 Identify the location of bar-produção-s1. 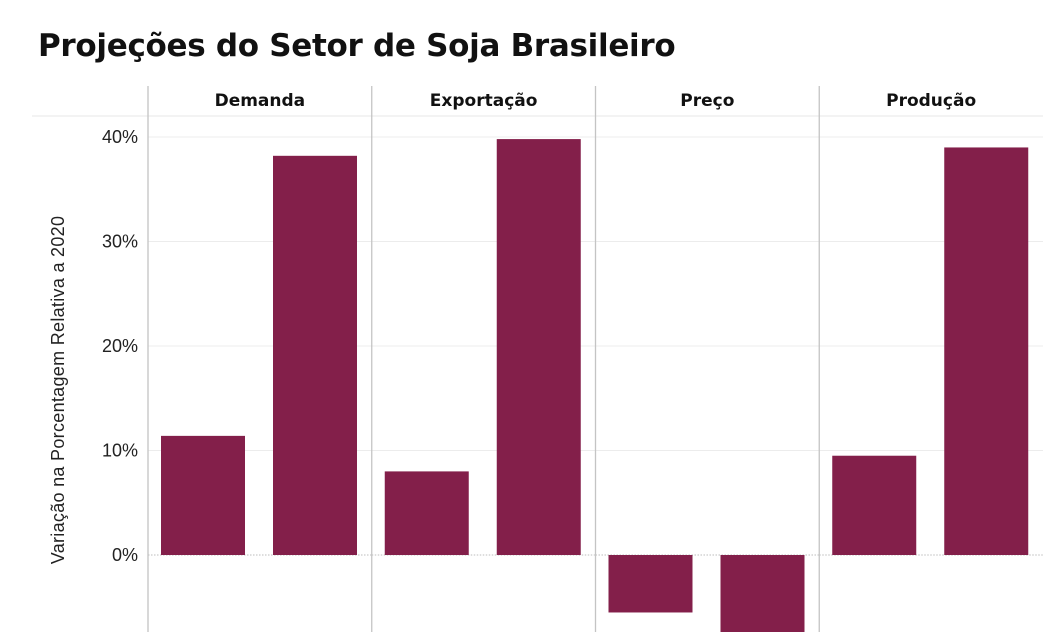
(874, 505).